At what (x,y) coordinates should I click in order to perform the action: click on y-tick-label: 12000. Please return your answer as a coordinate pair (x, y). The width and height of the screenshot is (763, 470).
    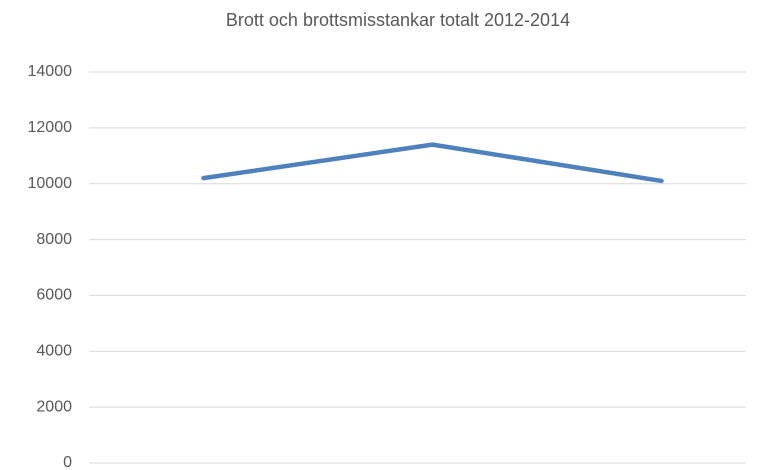
    Looking at the image, I should click on (50, 127).